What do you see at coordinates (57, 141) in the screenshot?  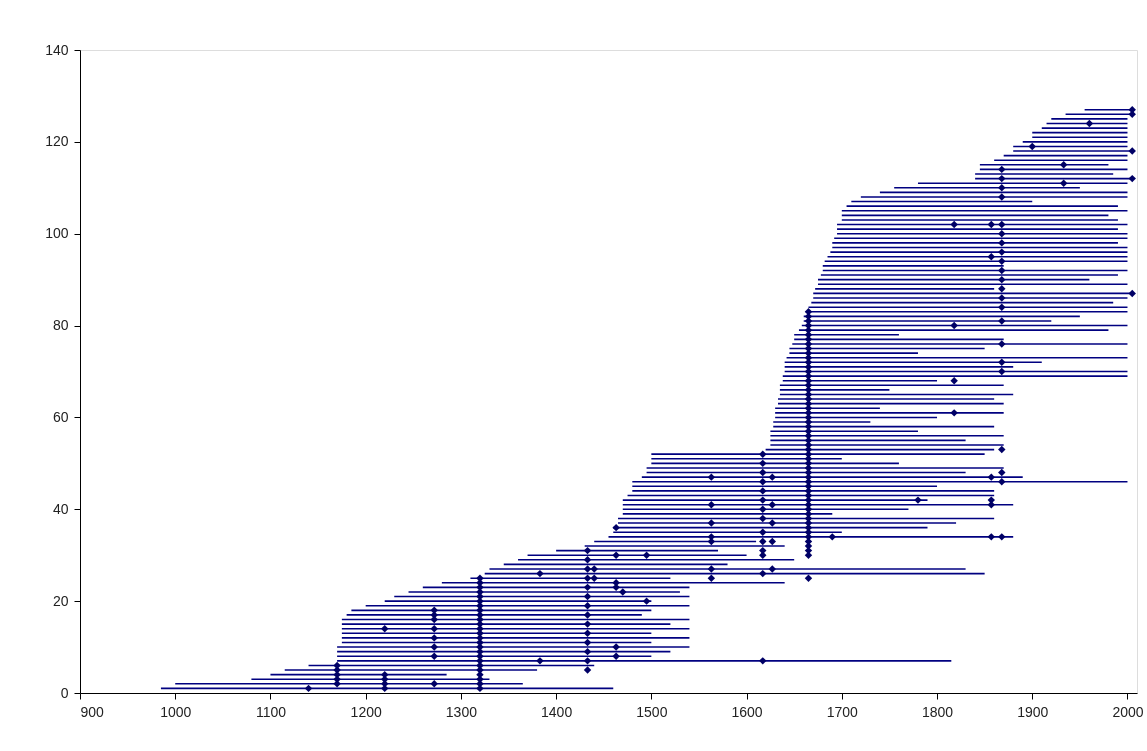 I see `y-tick-label: 120` at bounding box center [57, 141].